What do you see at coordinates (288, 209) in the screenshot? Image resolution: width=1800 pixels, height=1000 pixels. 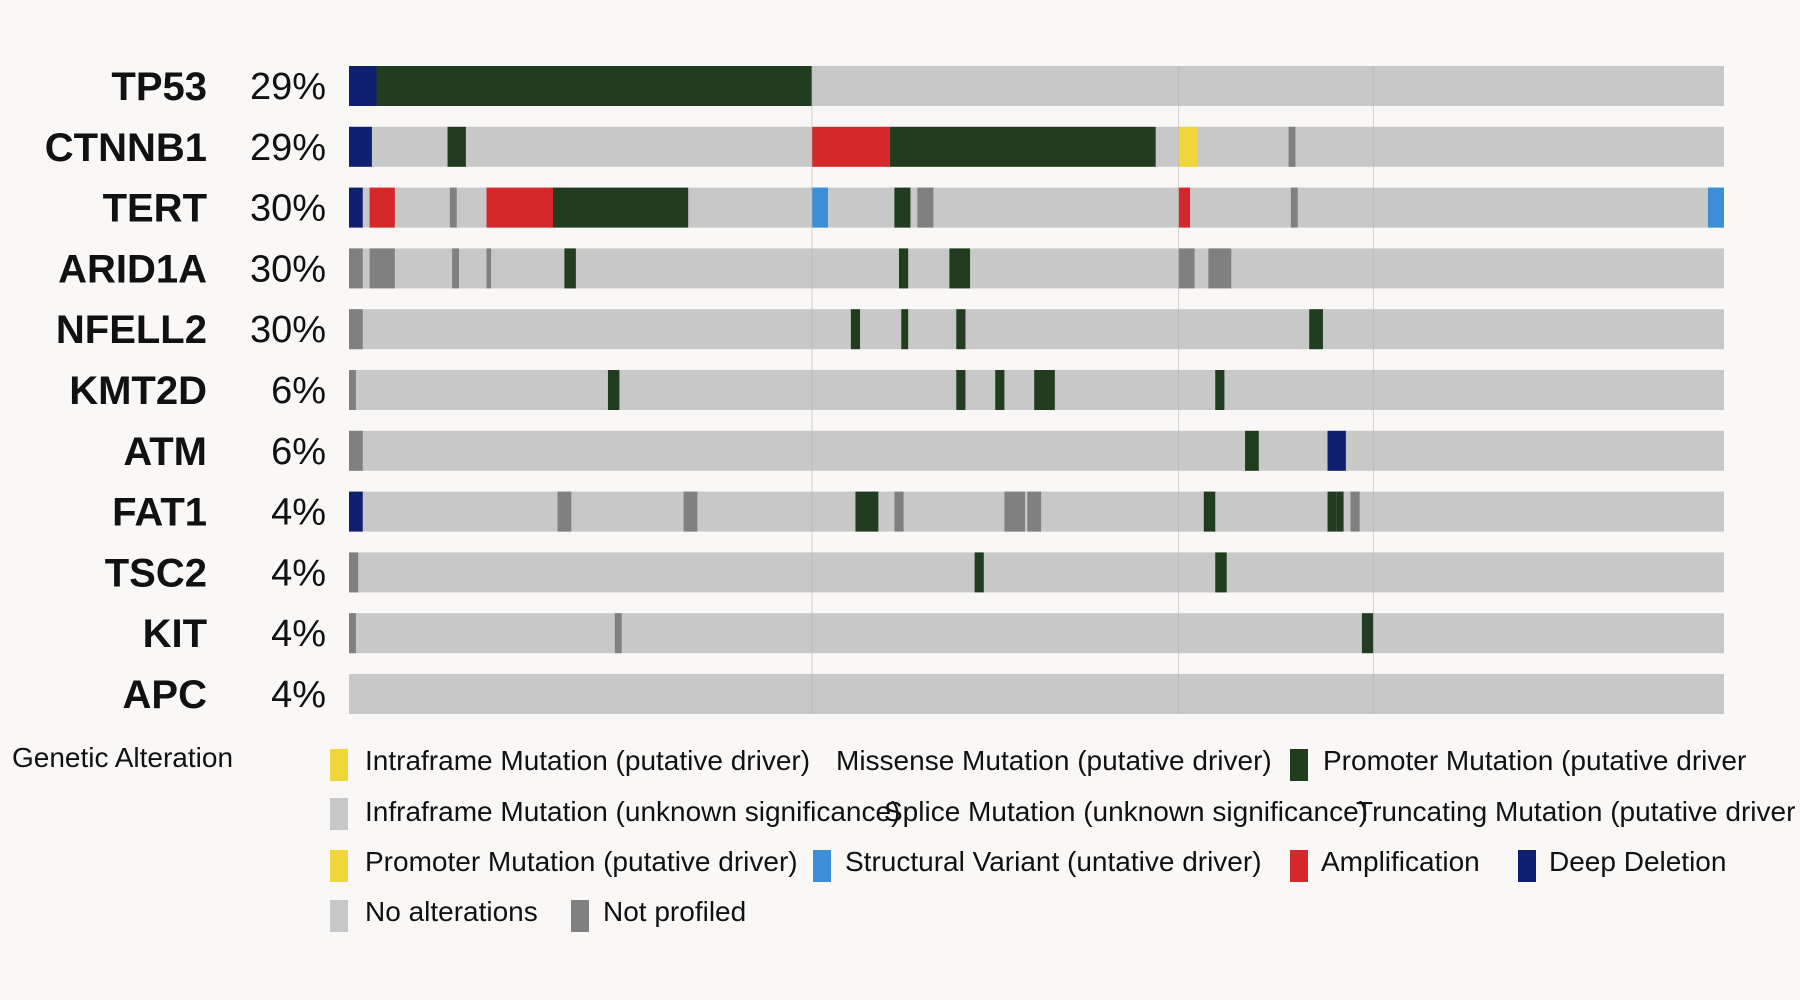 I see `gene-percent-tert: 30%` at bounding box center [288, 209].